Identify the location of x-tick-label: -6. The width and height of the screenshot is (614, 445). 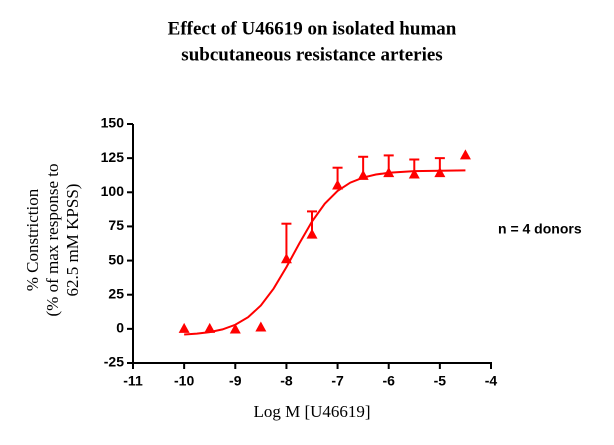
(388, 381).